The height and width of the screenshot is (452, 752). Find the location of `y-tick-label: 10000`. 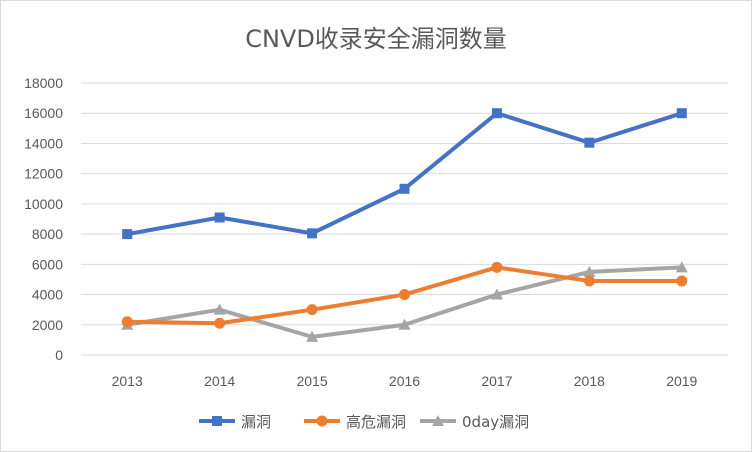

y-tick-label: 10000 is located at coordinates (43, 204).